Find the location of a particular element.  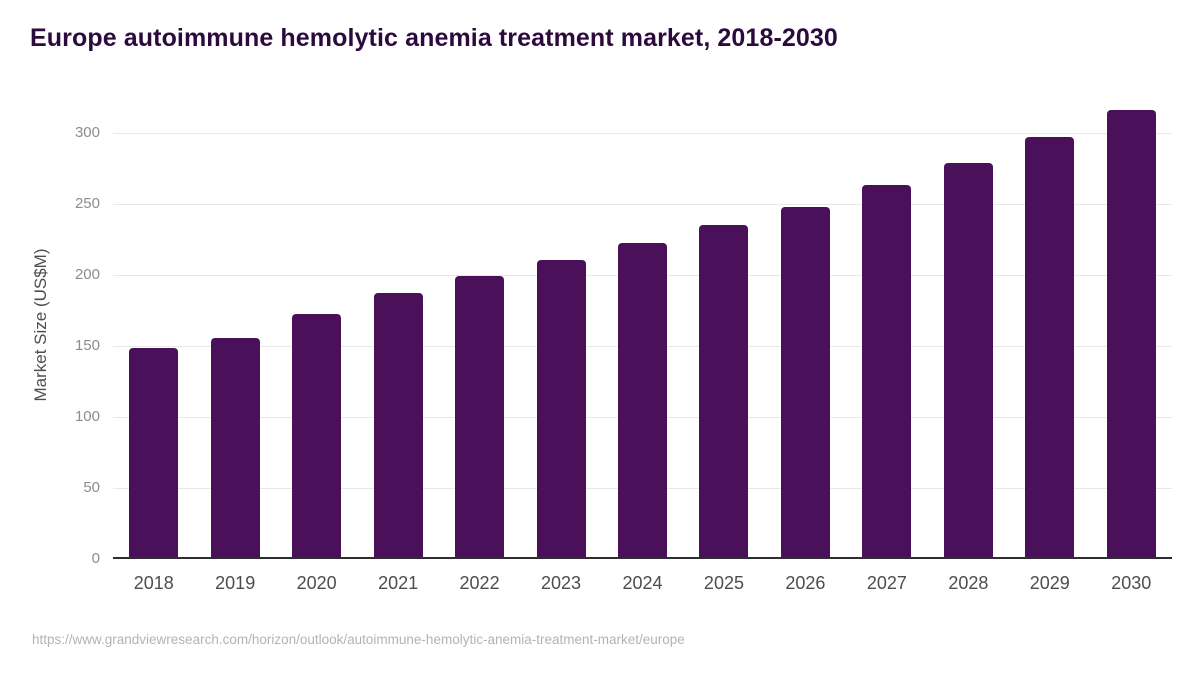

y-tick-label-50: 50 is located at coordinates (91, 488).